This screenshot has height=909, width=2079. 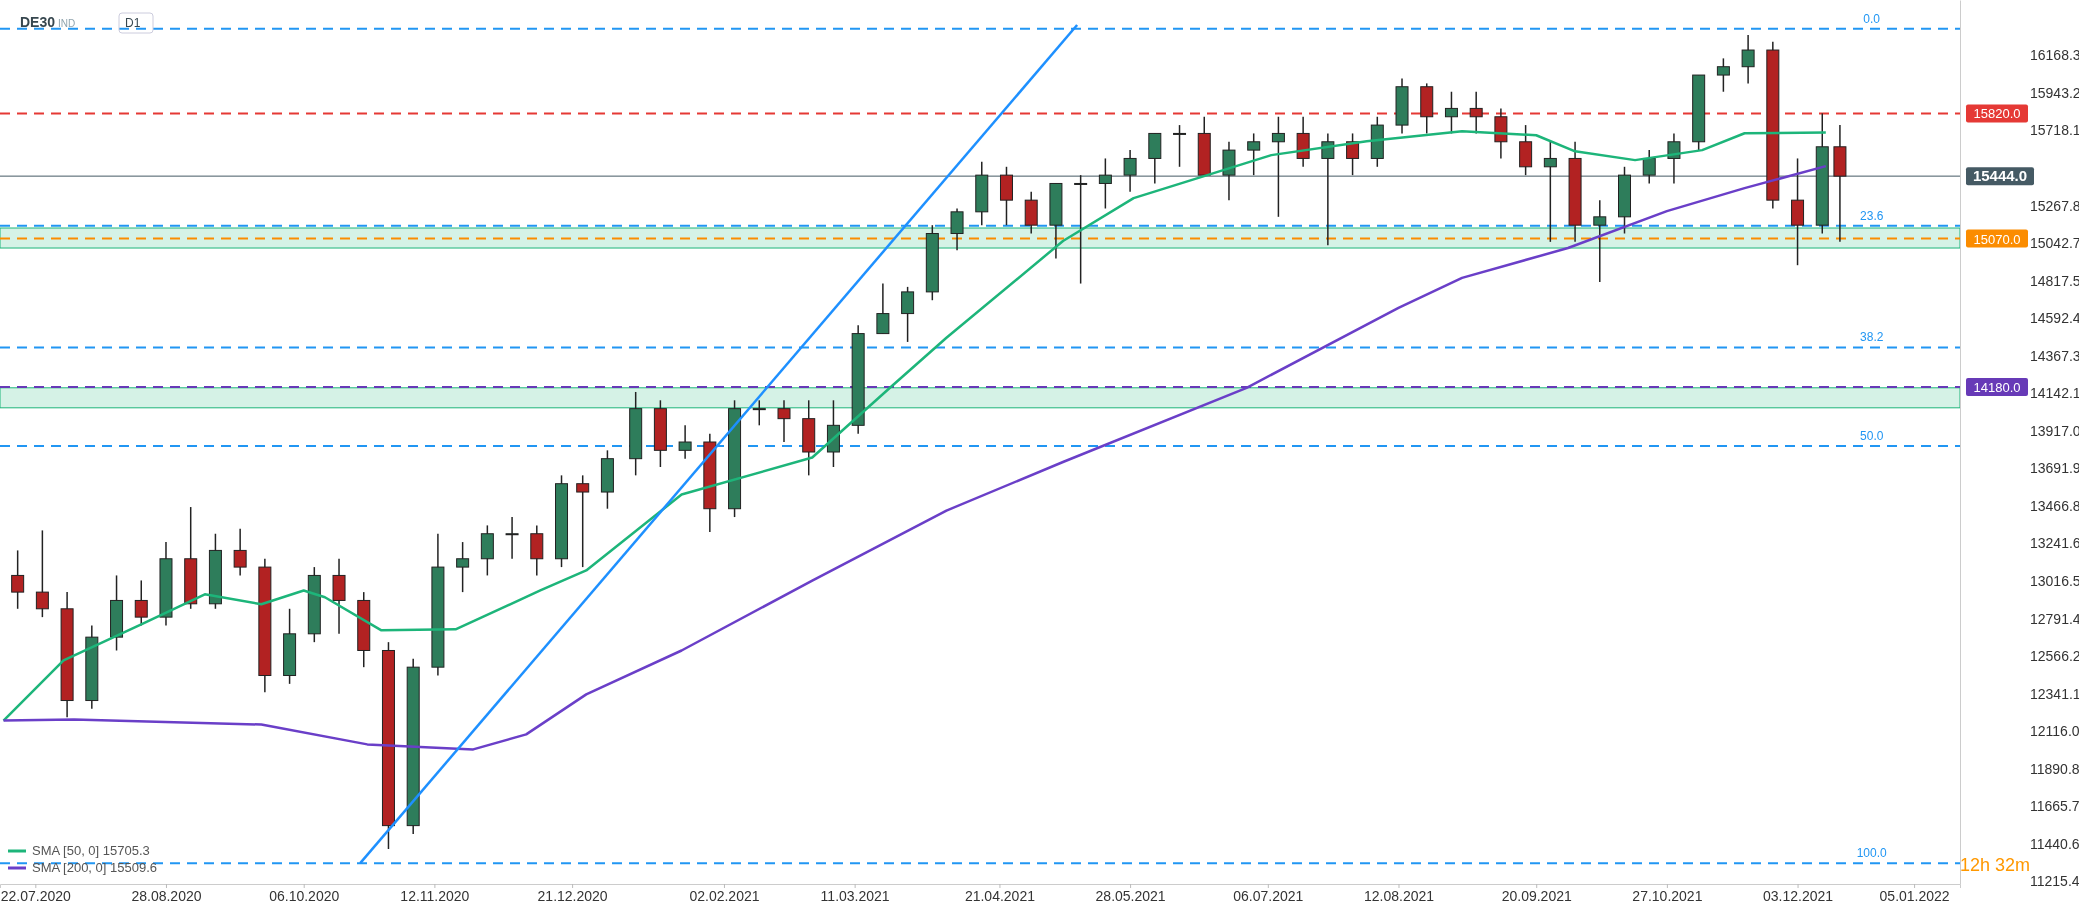 I want to click on y-tick-label: 11215.4, so click(x=2054, y=881).